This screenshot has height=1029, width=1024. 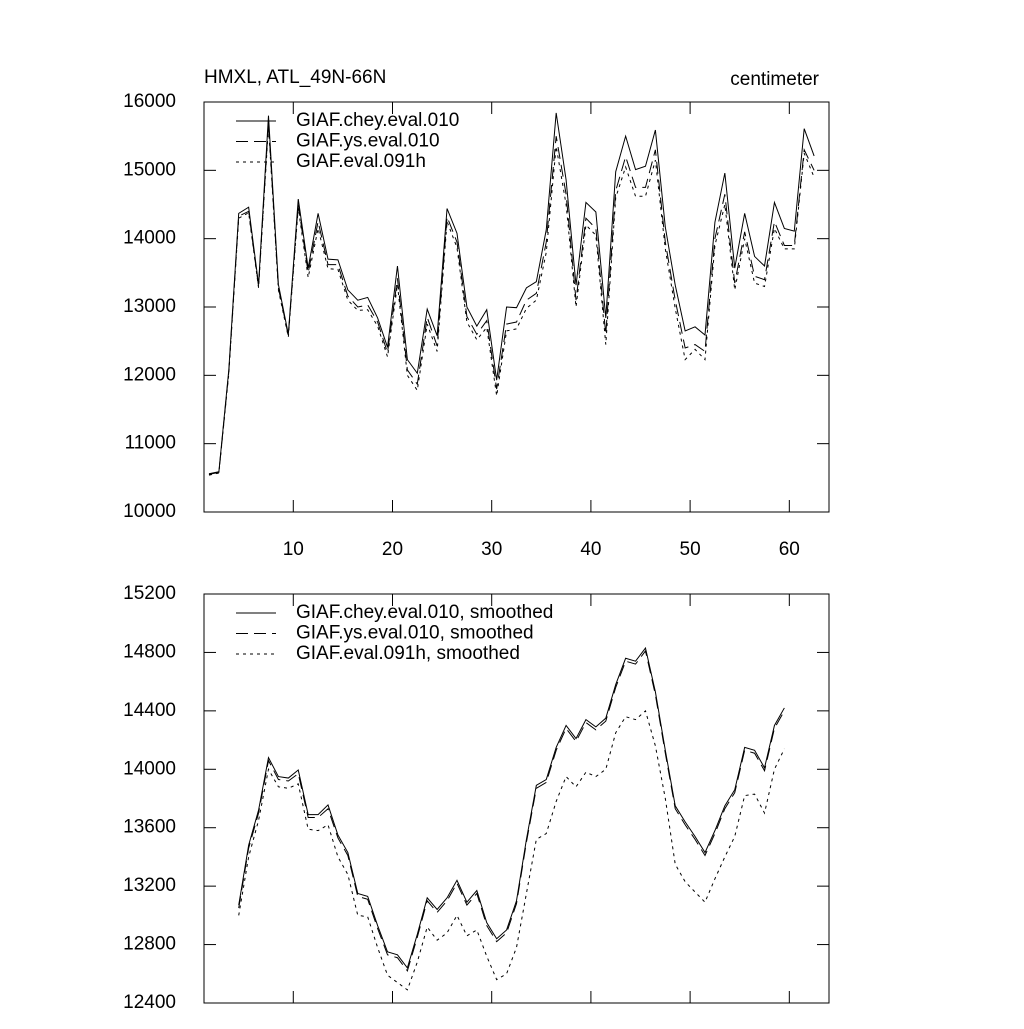 I want to click on x-tick-label: 30, so click(x=491, y=549).